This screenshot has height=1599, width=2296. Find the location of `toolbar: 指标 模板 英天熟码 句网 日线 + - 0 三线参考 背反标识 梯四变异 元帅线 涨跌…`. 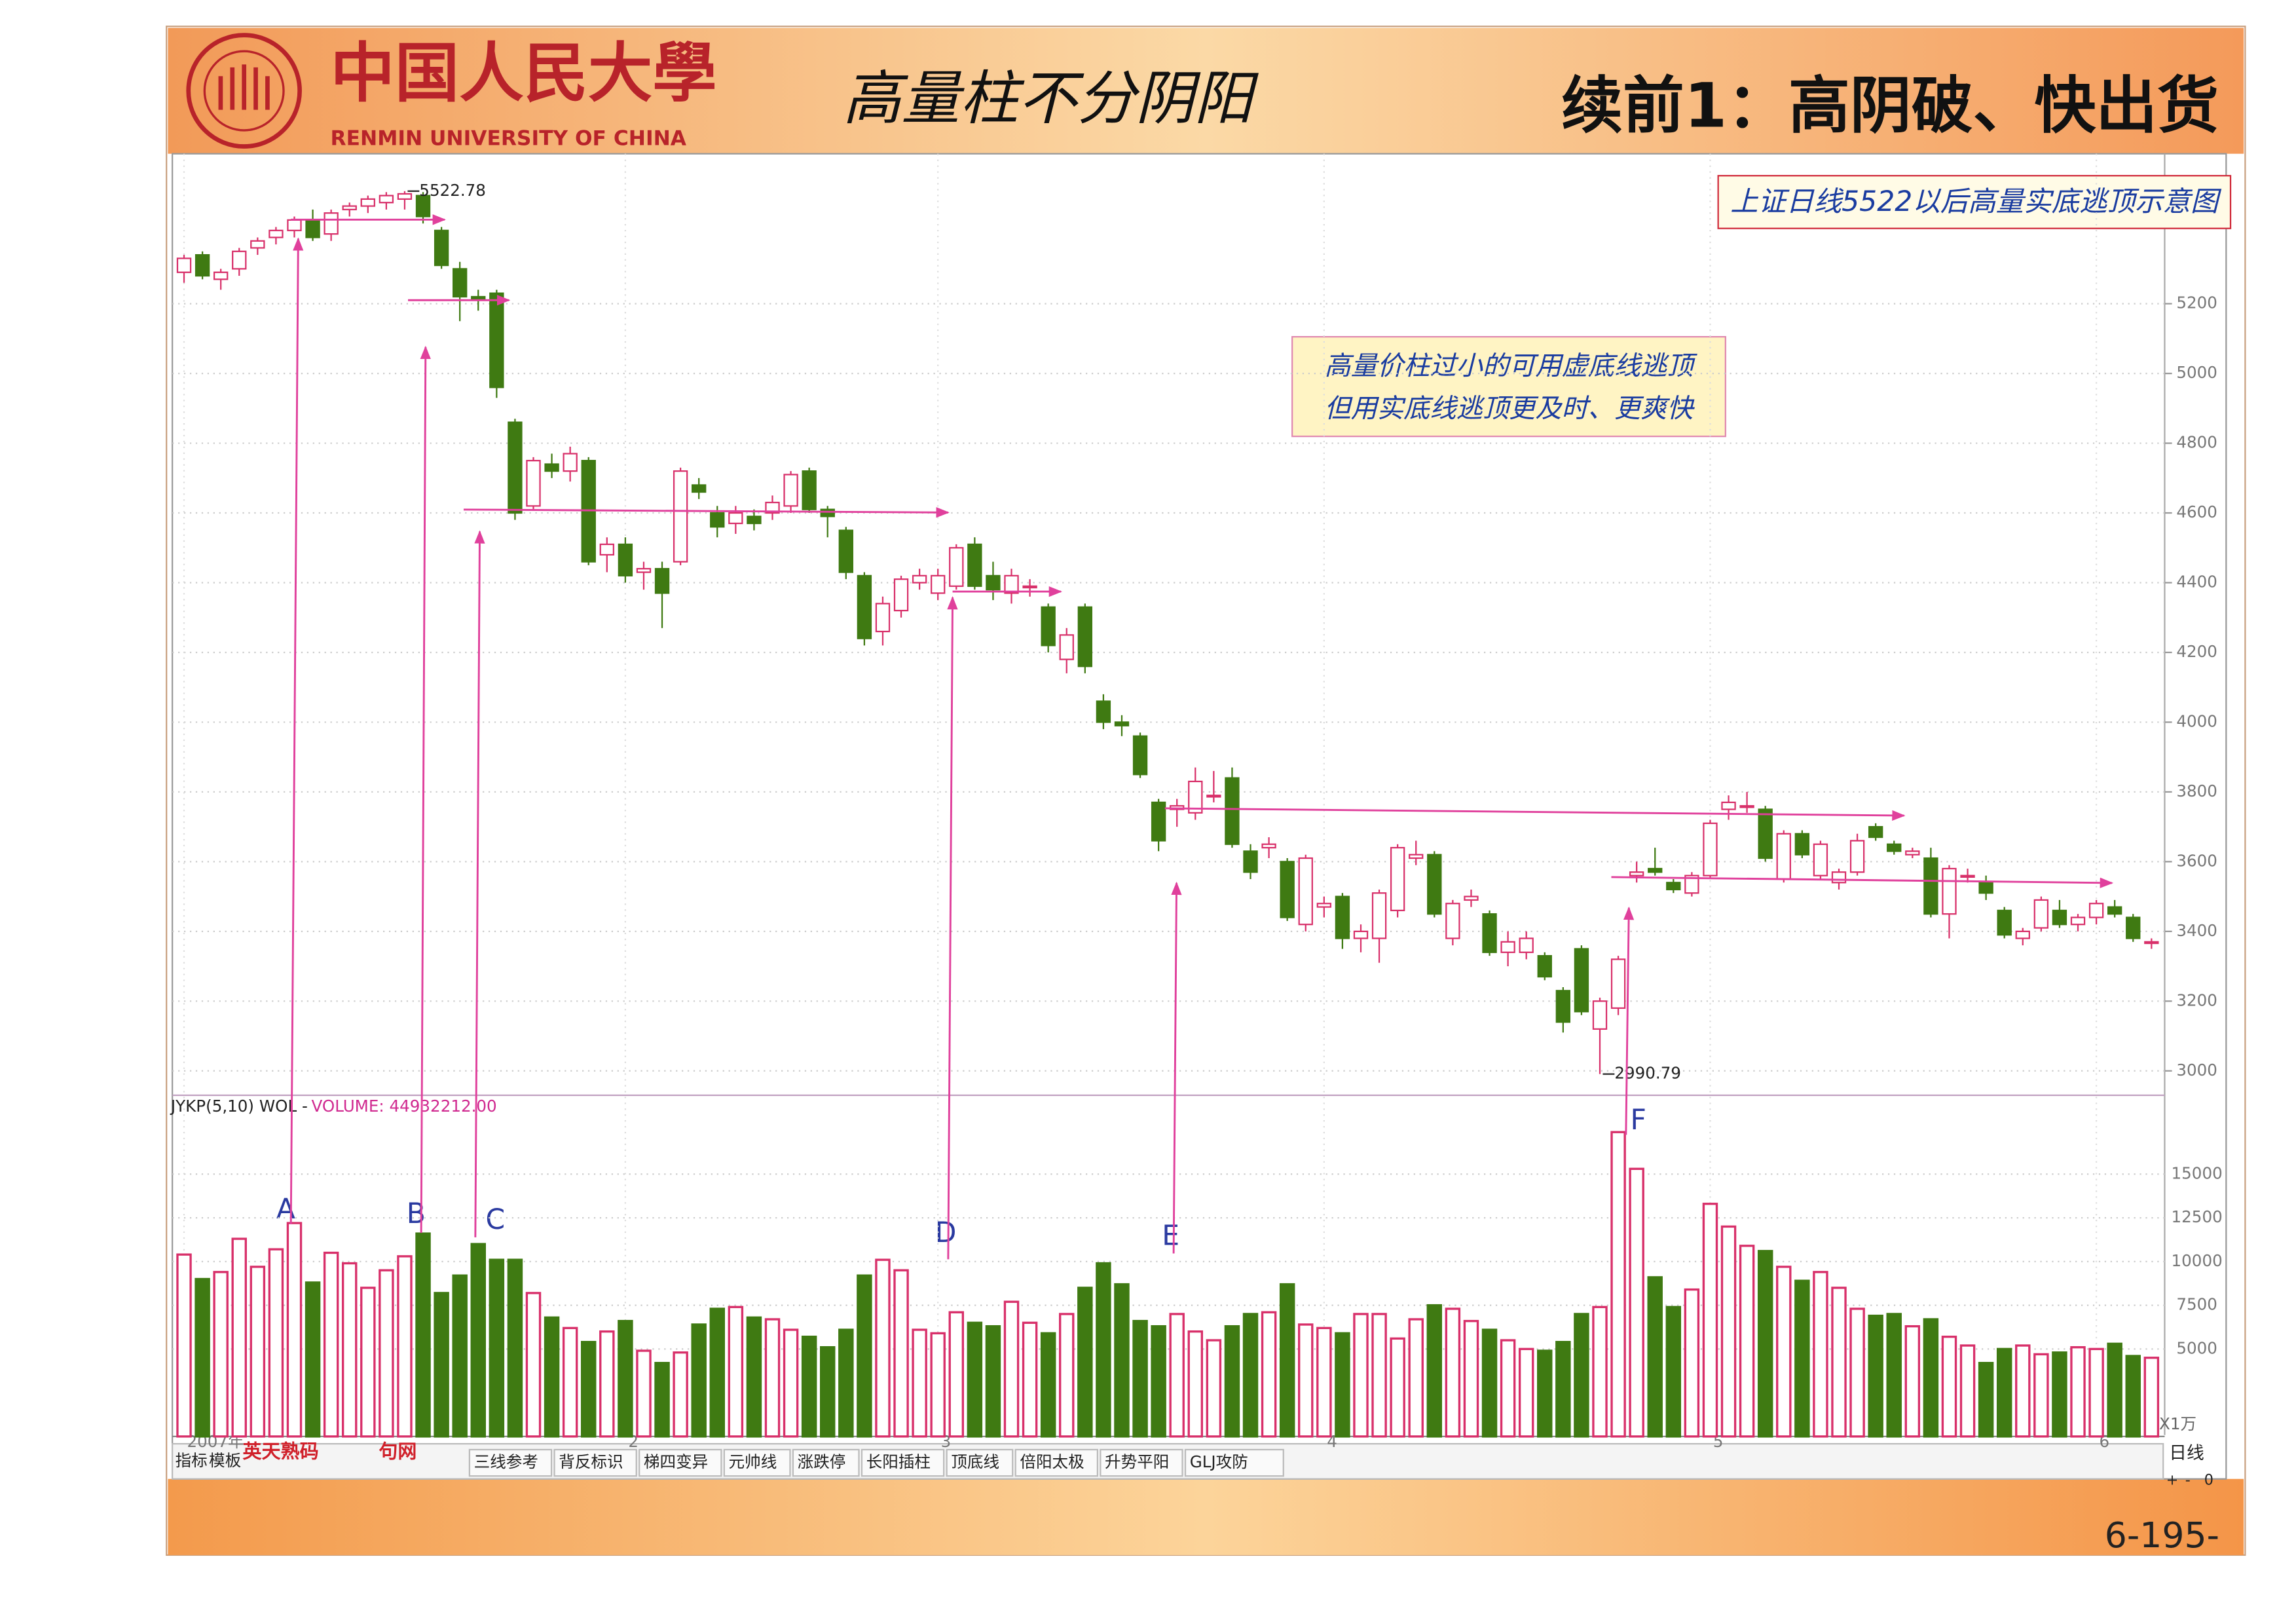

toolbar: 指标 模板 英天熟码 句网 日线 + - 0 三线参考 背反标识 梯四变异 元帅线 涨跌… is located at coordinates (1193, 1464).